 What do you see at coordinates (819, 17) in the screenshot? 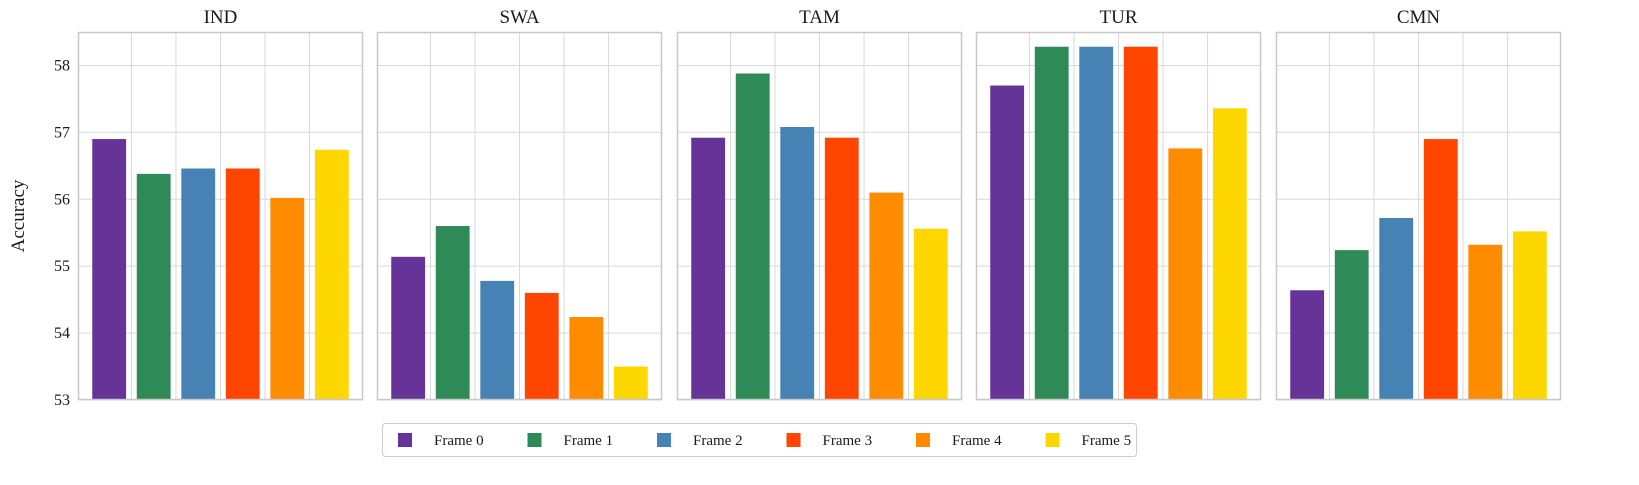
I see `panel-title: TAM` at bounding box center [819, 17].